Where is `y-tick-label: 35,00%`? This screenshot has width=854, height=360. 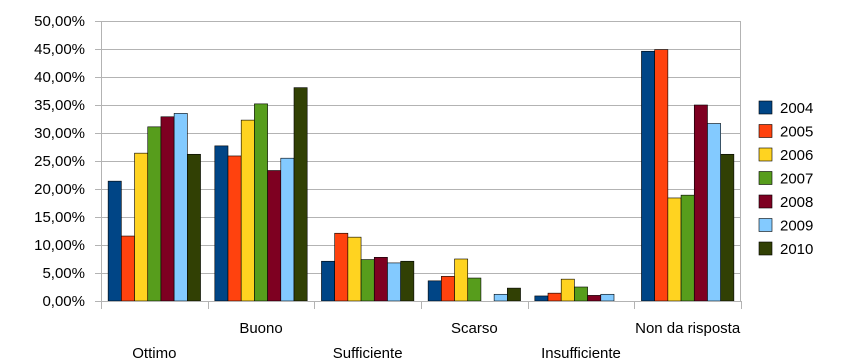
y-tick-label: 35,00% is located at coordinates (59, 105).